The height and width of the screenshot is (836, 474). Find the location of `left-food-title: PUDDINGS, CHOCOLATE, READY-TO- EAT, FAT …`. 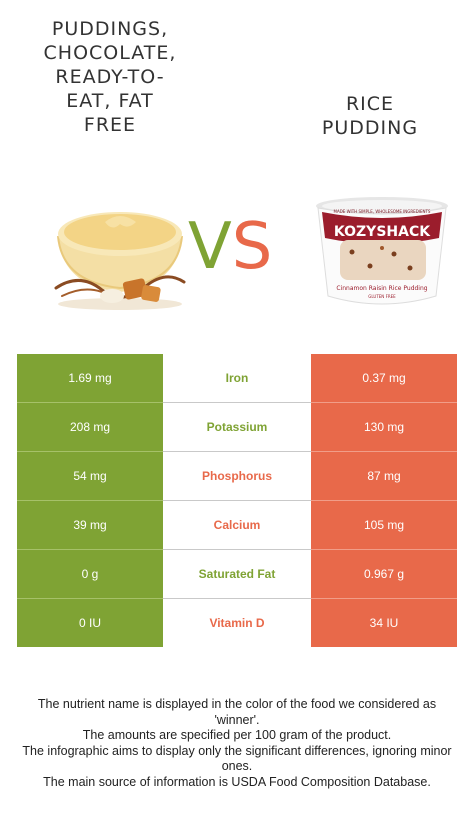

left-food-title: PUDDINGS, CHOCOLATE, READY-TO- EAT, FAT … is located at coordinates (110, 77).